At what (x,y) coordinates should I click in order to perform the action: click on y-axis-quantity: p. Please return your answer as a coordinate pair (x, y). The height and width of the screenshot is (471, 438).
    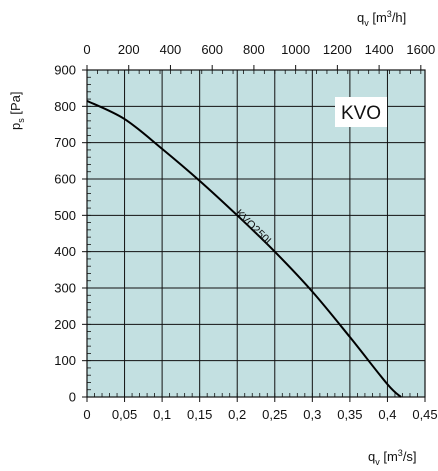
    Looking at the image, I should click on (15, 126).